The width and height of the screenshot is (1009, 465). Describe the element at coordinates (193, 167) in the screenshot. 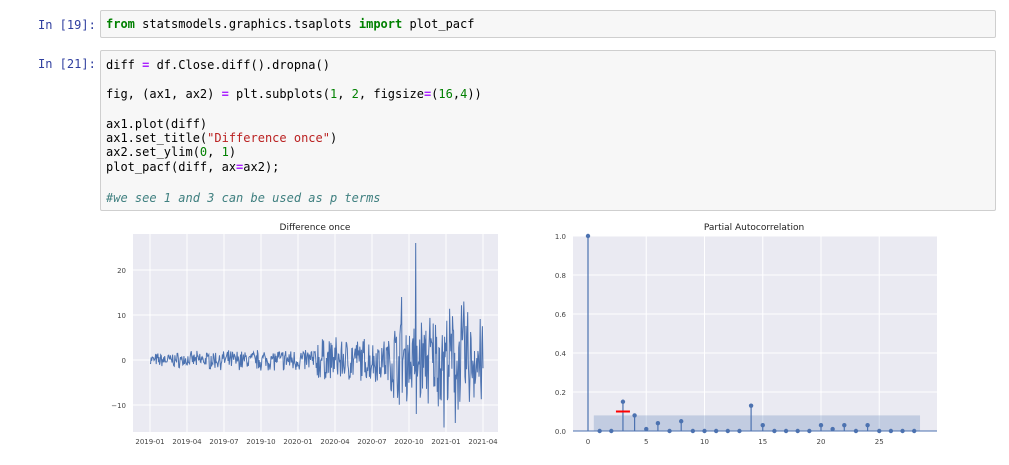

I see `code-line: plot_pacf(diff, ax=ax2);` at that location.